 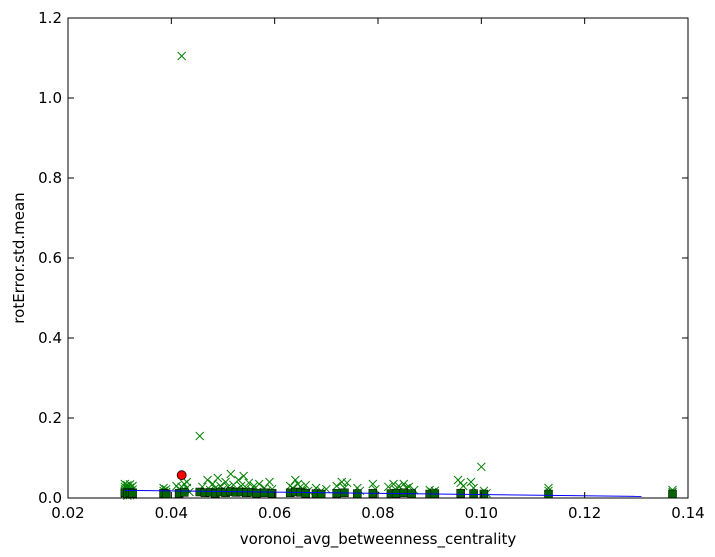 I want to click on y-tick-label-3: 0.6, so click(x=50, y=258).